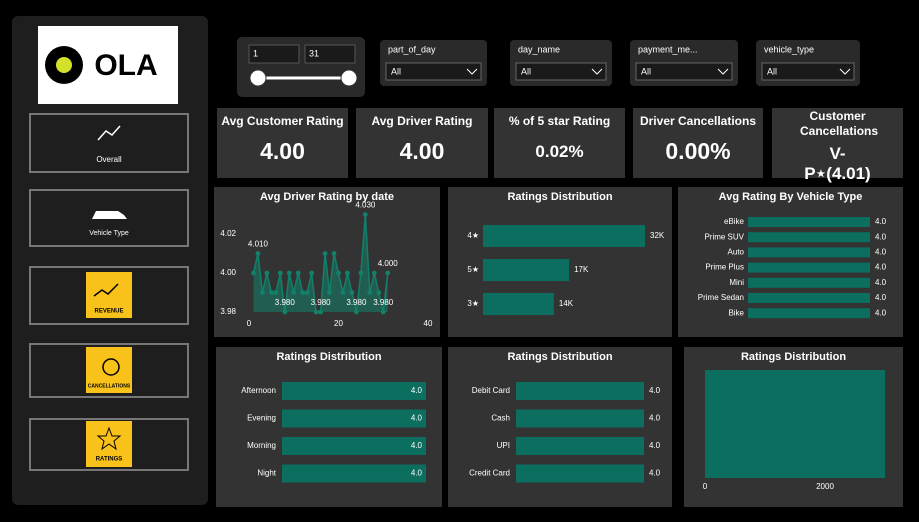  Describe the element at coordinates (228, 272) in the screenshot. I see `y-tick-label: 4.00` at that location.